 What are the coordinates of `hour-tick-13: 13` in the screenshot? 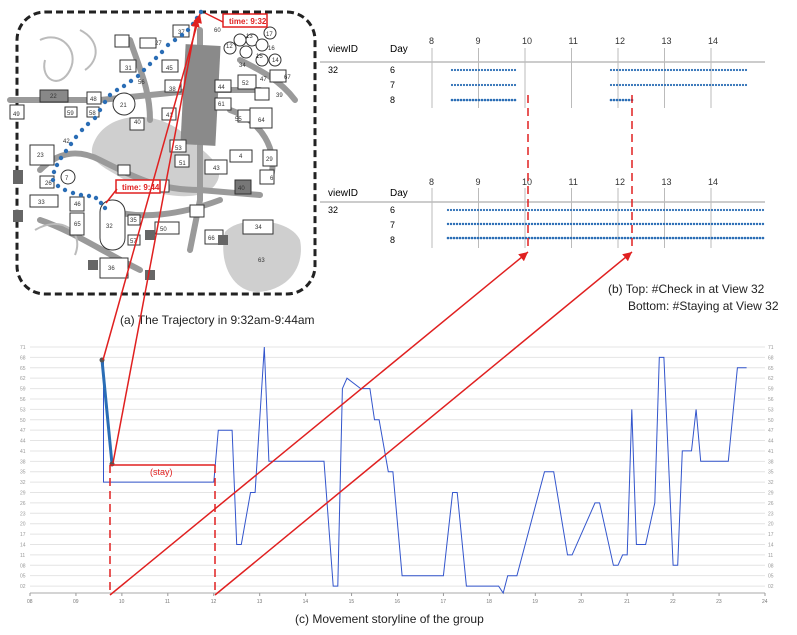 It's located at (667, 182).